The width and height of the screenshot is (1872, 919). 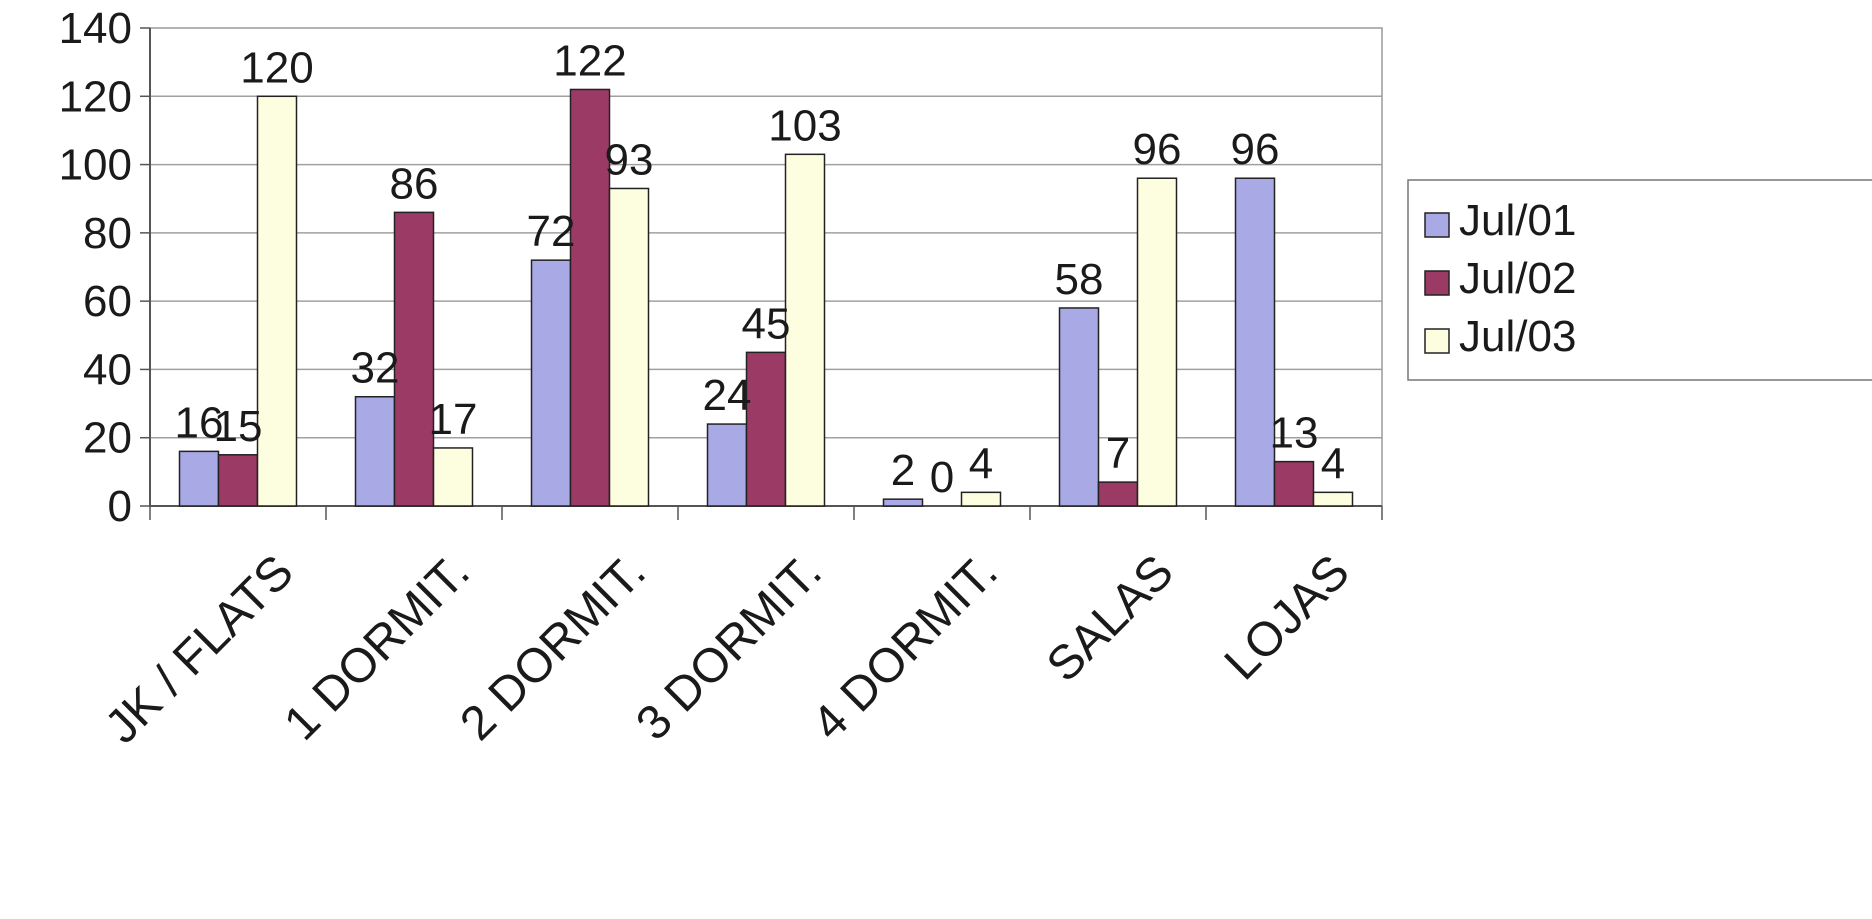 What do you see at coordinates (199, 422) in the screenshot?
I see `bar-value-label: 16` at bounding box center [199, 422].